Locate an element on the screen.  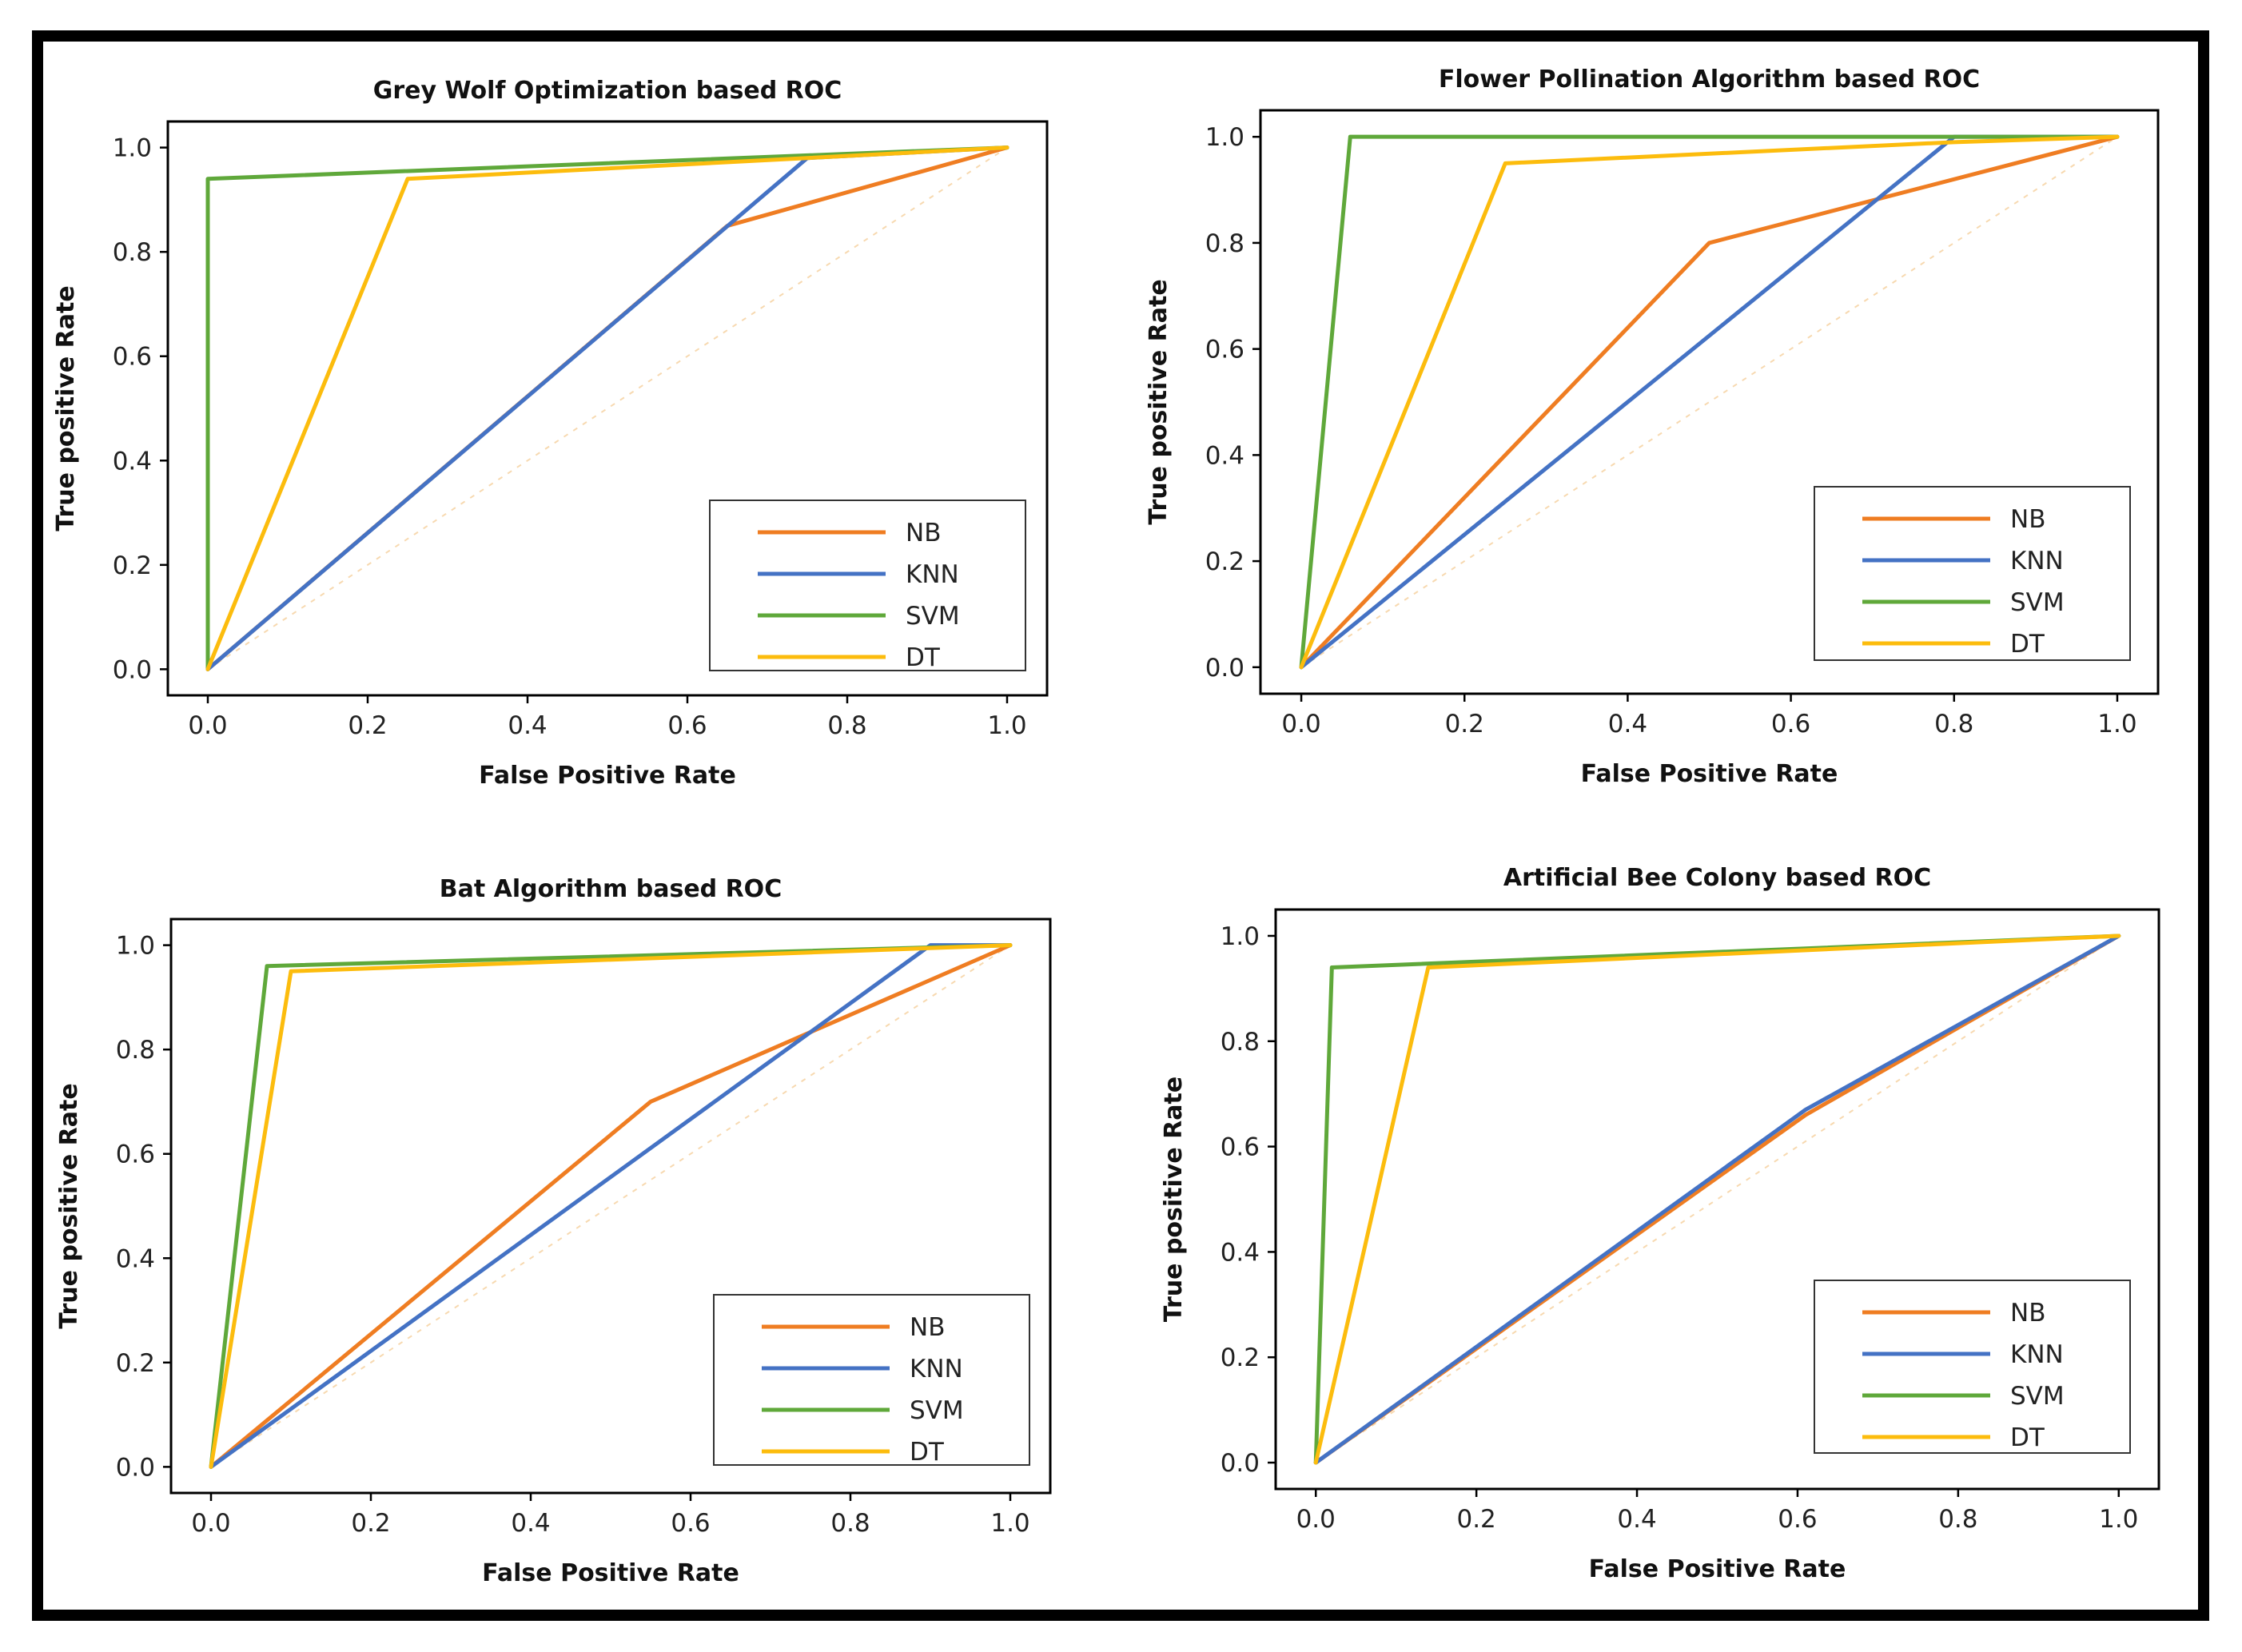
chart-title: Flower Pollination Algorithm based ROC is located at coordinates (1709, 80).